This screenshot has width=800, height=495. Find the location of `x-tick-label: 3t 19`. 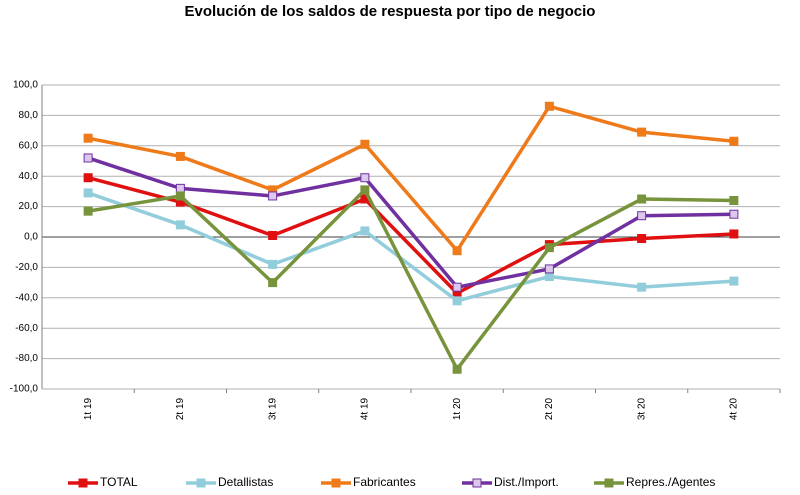

x-tick-label: 3t 19 is located at coordinates (272, 408).